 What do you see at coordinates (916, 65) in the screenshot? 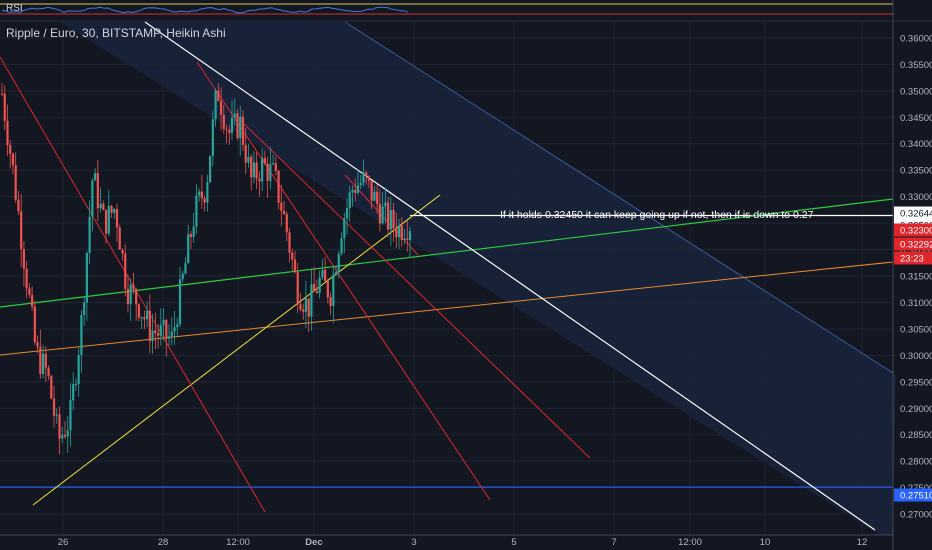
I see `y-tick-label: 0.35500` at bounding box center [916, 65].